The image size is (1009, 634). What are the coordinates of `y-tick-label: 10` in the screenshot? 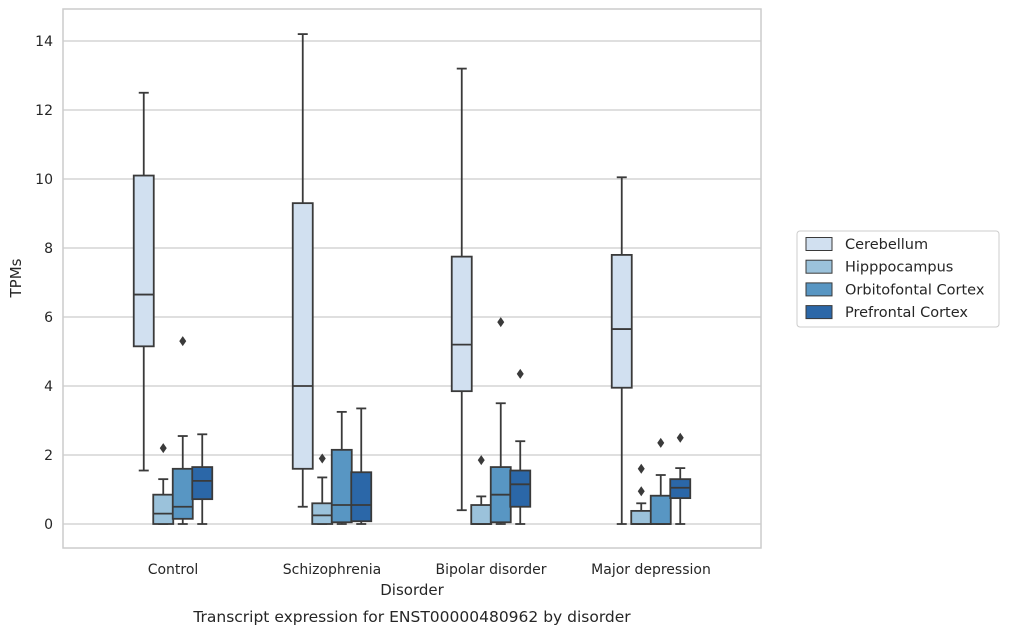 It's located at (44, 180).